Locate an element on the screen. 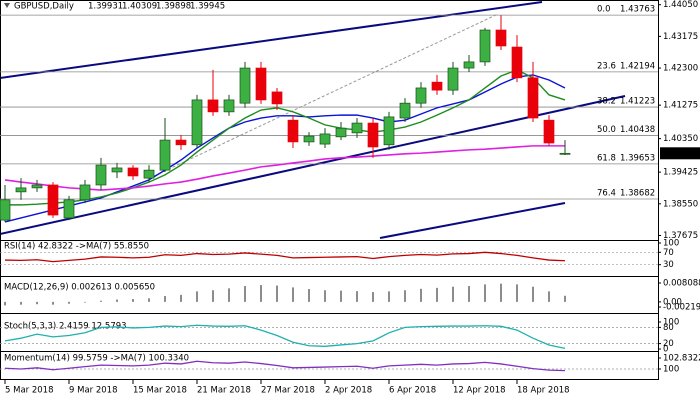  fib-price: 1.40438 is located at coordinates (637, 130).